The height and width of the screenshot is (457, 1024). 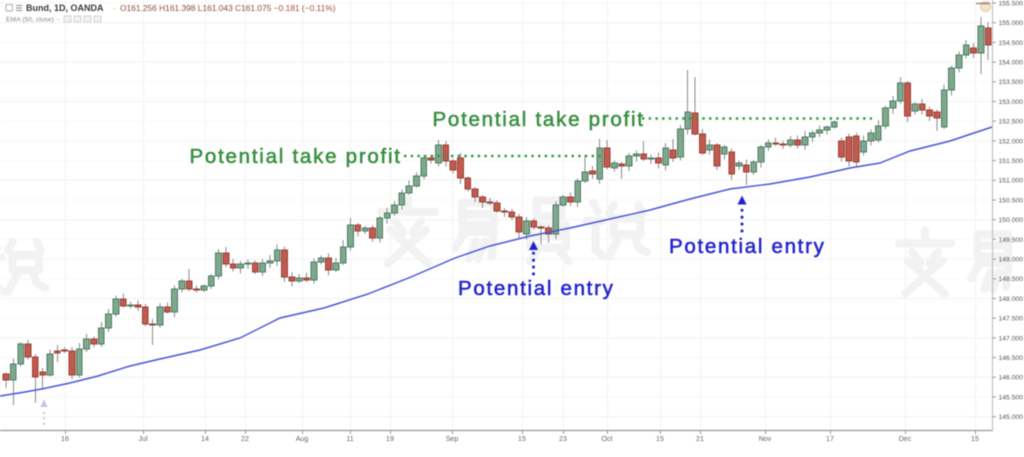 I want to click on svg-text: 151.000, so click(x=1011, y=181).